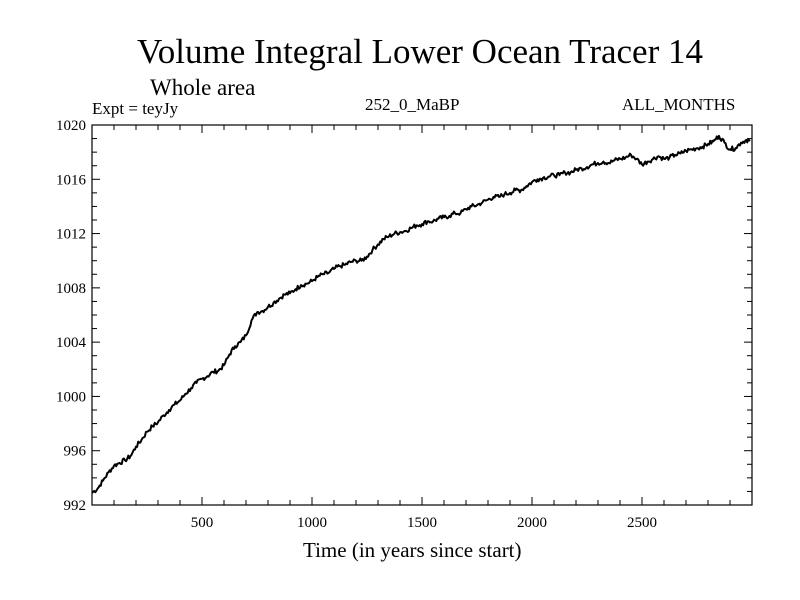  What do you see at coordinates (202, 523) in the screenshot?
I see `x-tick-label: 500` at bounding box center [202, 523].